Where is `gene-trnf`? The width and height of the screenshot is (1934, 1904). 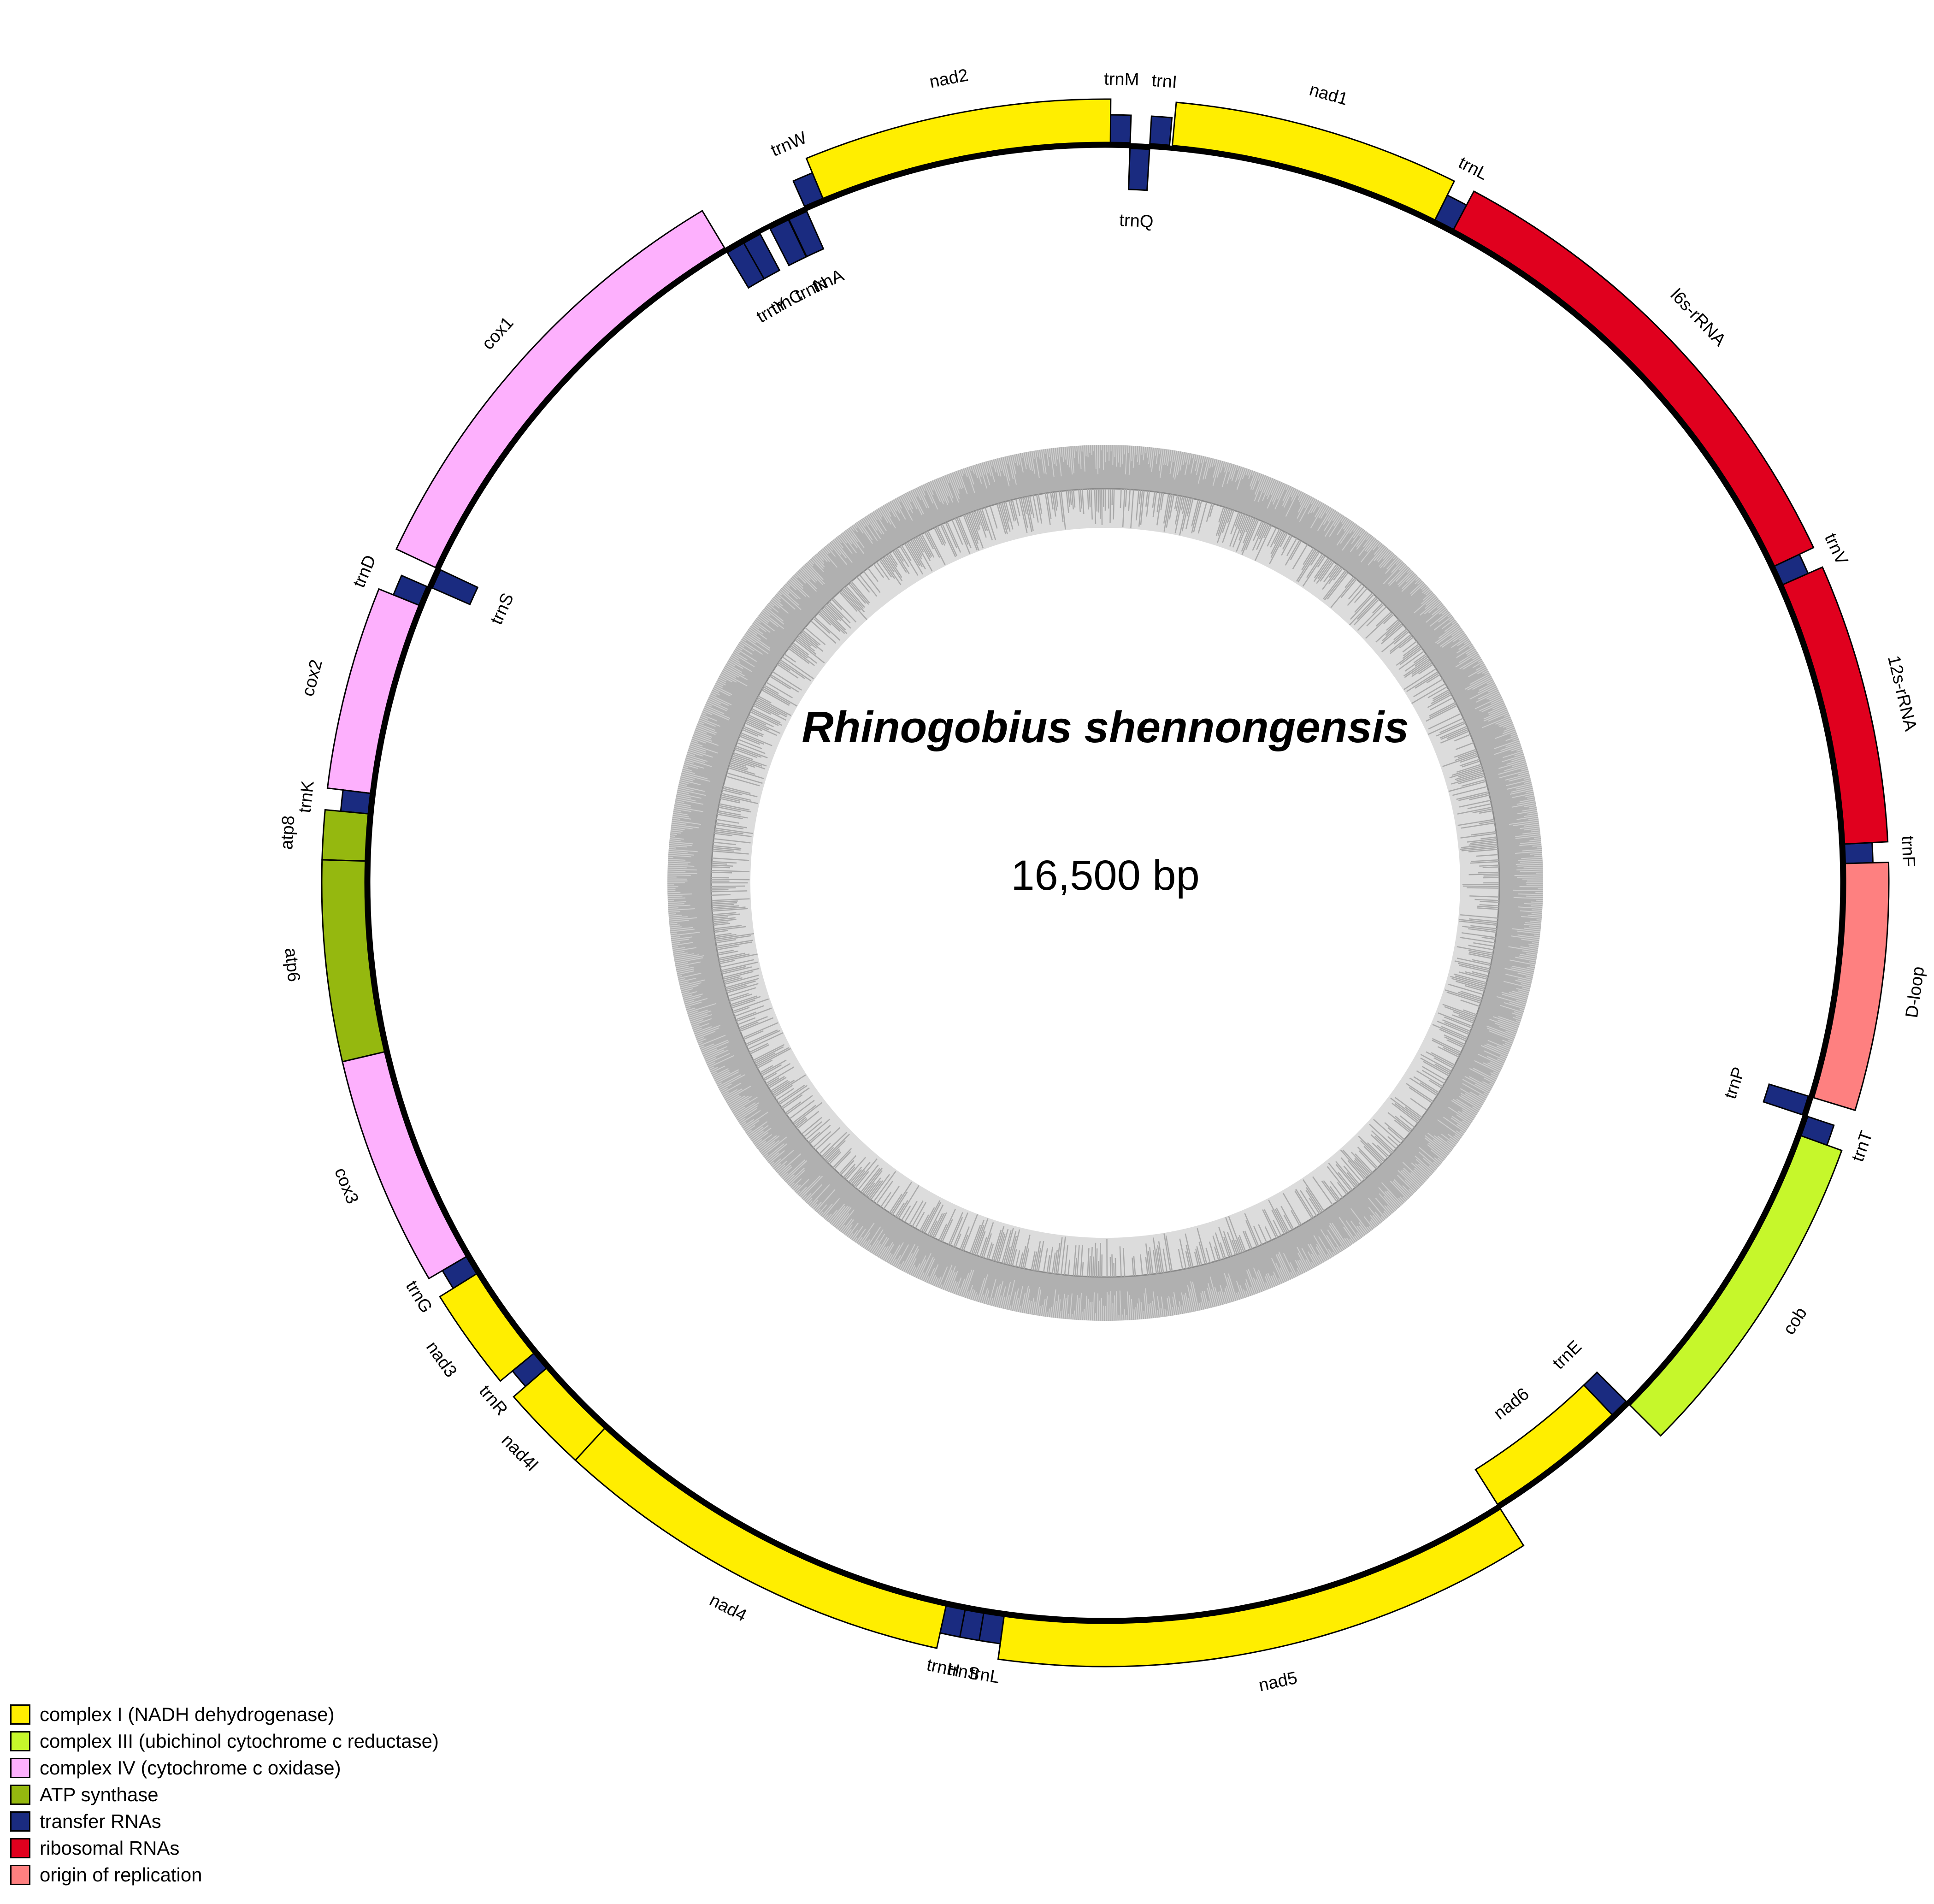
gene-trnf is located at coordinates (1859, 853).